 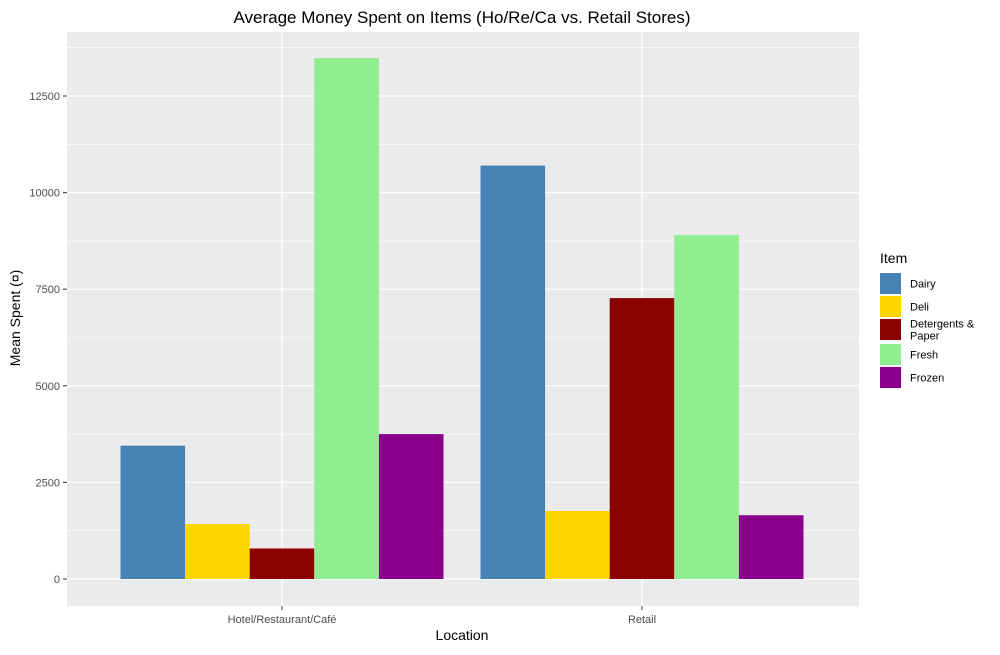 What do you see at coordinates (890, 329) in the screenshot?
I see `legend-key-detergents-paper` at bounding box center [890, 329].